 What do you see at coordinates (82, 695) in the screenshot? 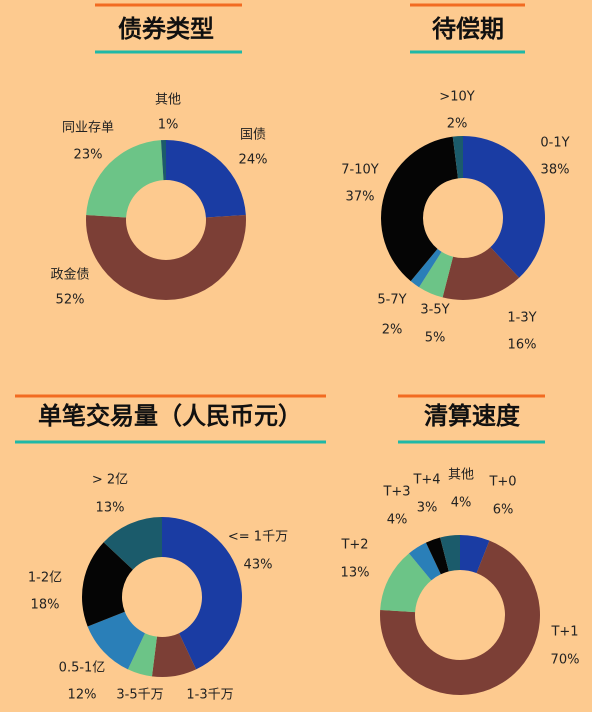
I see `slice-value: 12%` at bounding box center [82, 695].